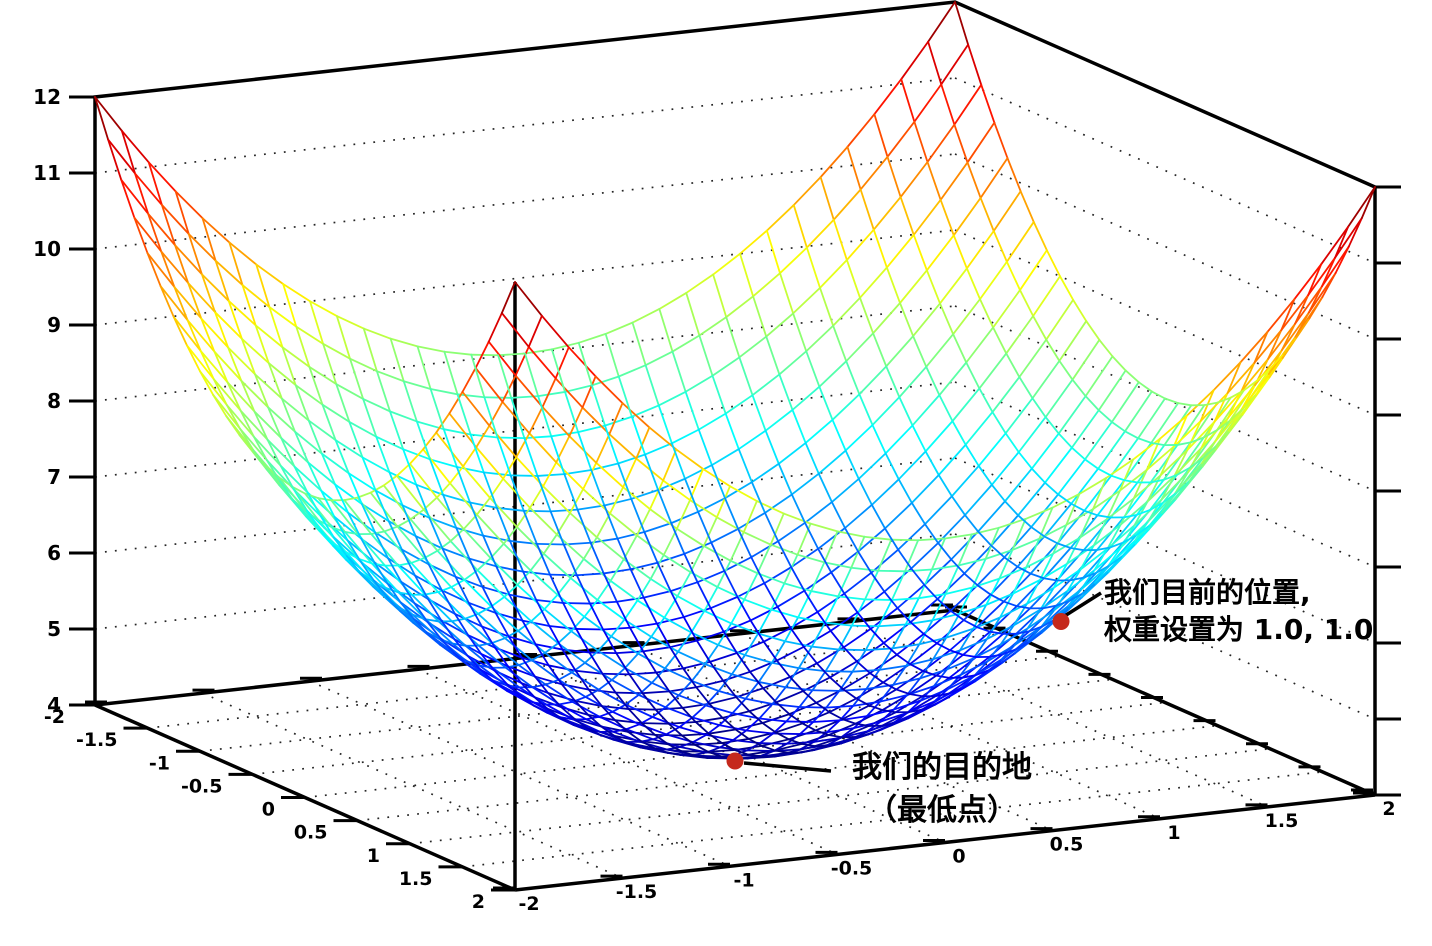 This screenshot has height=946, width=1432. What do you see at coordinates (1061, 621) in the screenshot?
I see `current-position-marker` at bounding box center [1061, 621].